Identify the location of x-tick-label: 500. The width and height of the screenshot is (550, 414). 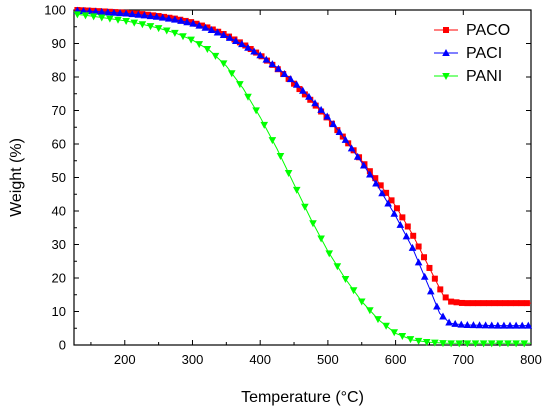
(328, 359).